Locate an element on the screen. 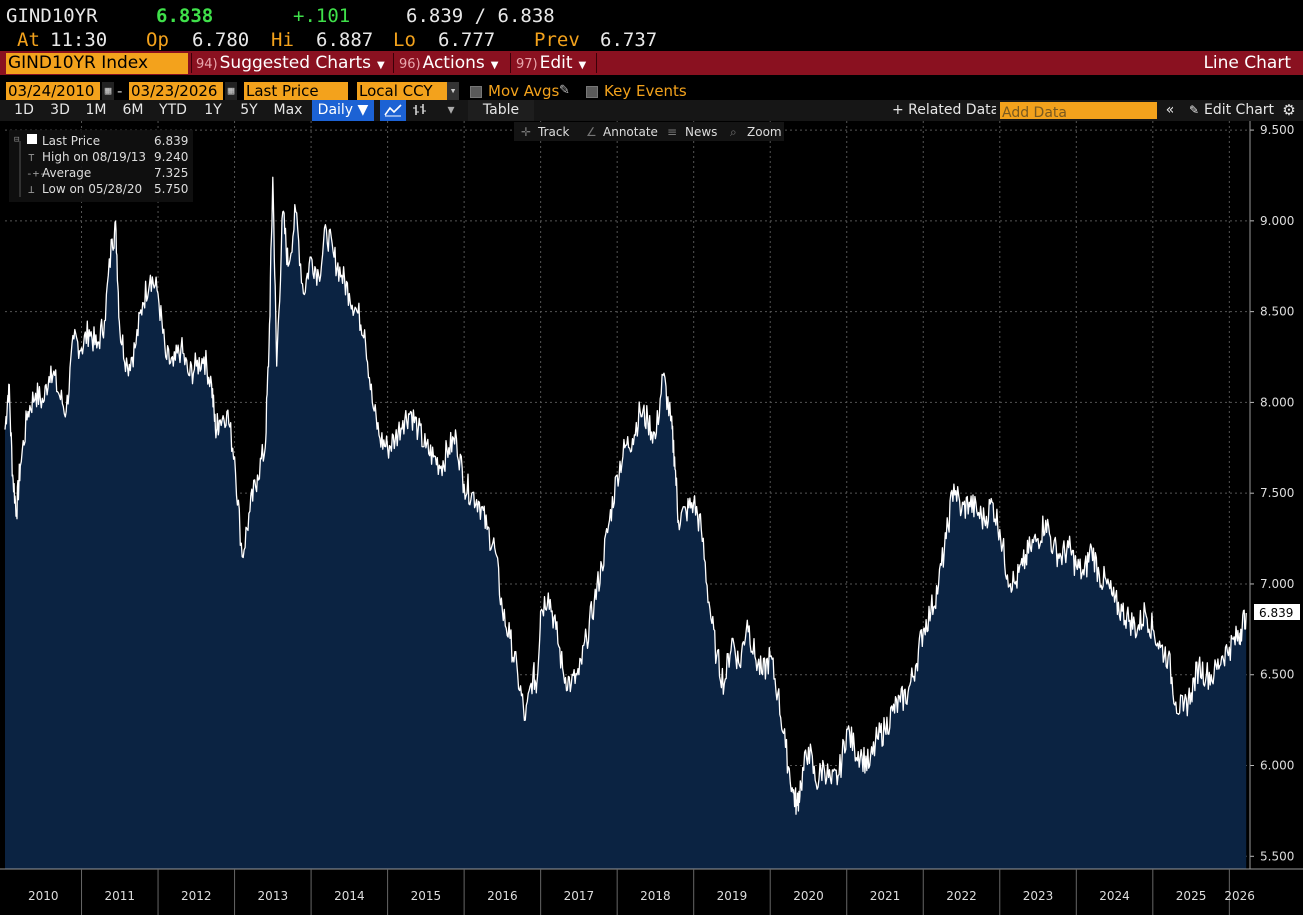 This screenshot has height=915, width=1303. line-chart-icon is located at coordinates (393, 110).